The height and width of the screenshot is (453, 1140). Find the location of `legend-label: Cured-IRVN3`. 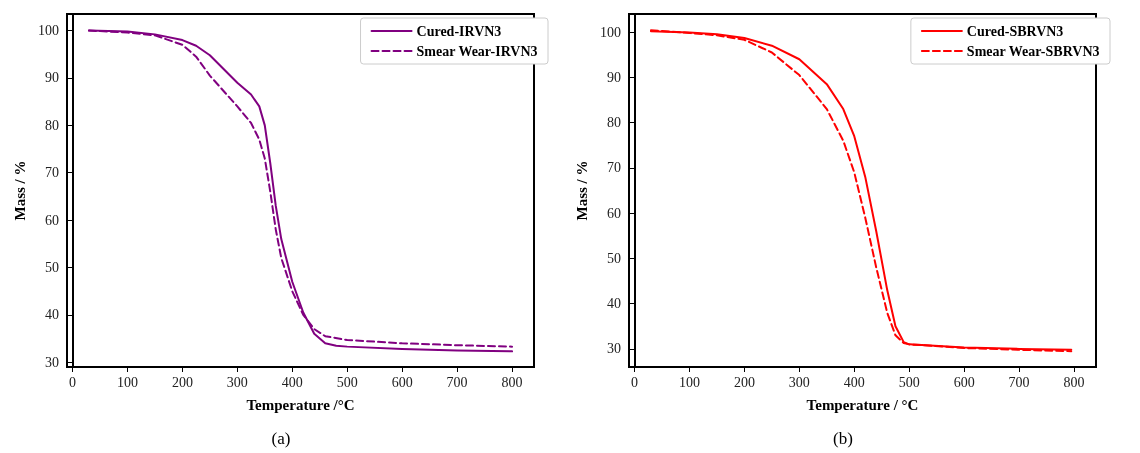

legend-label: Cured-IRVN3 is located at coordinates (459, 31).